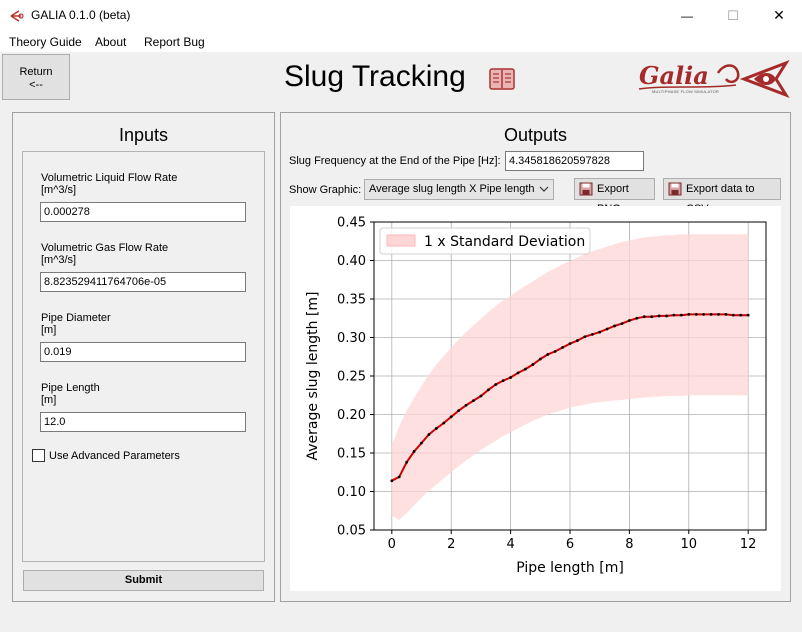  Describe the element at coordinates (70, 388) in the screenshot. I see `pipe-length-label: Pipe Length` at that location.